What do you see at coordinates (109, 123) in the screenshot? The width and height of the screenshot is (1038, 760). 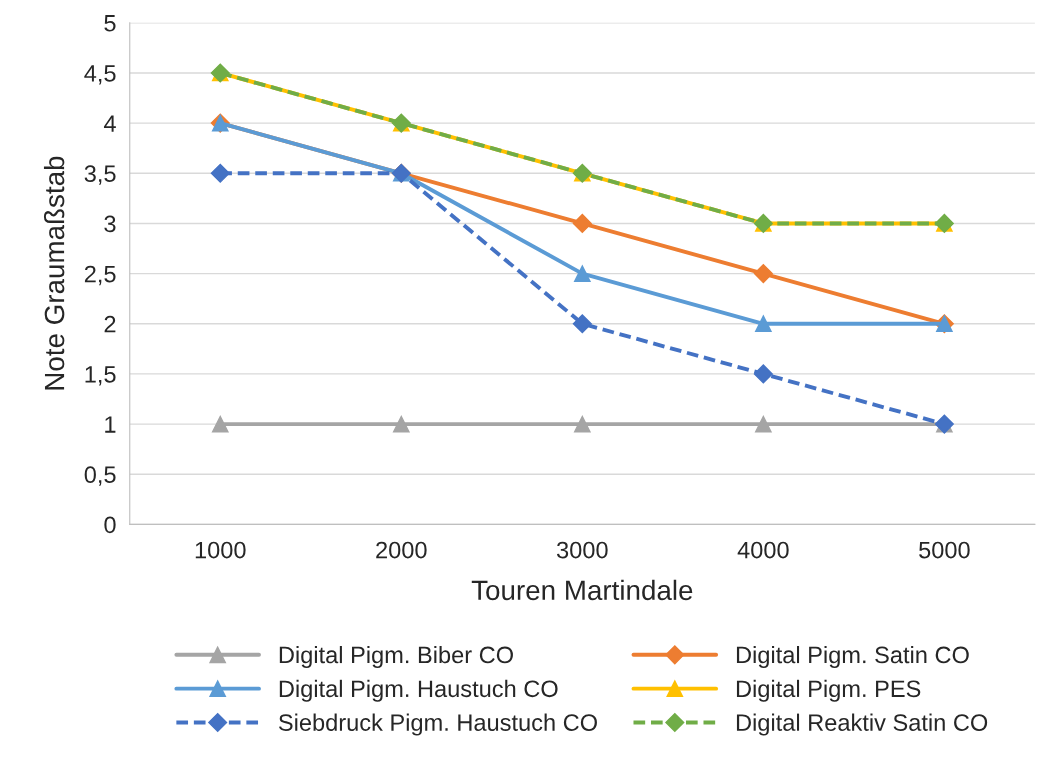 I see `y-tick-label: 4` at bounding box center [109, 123].